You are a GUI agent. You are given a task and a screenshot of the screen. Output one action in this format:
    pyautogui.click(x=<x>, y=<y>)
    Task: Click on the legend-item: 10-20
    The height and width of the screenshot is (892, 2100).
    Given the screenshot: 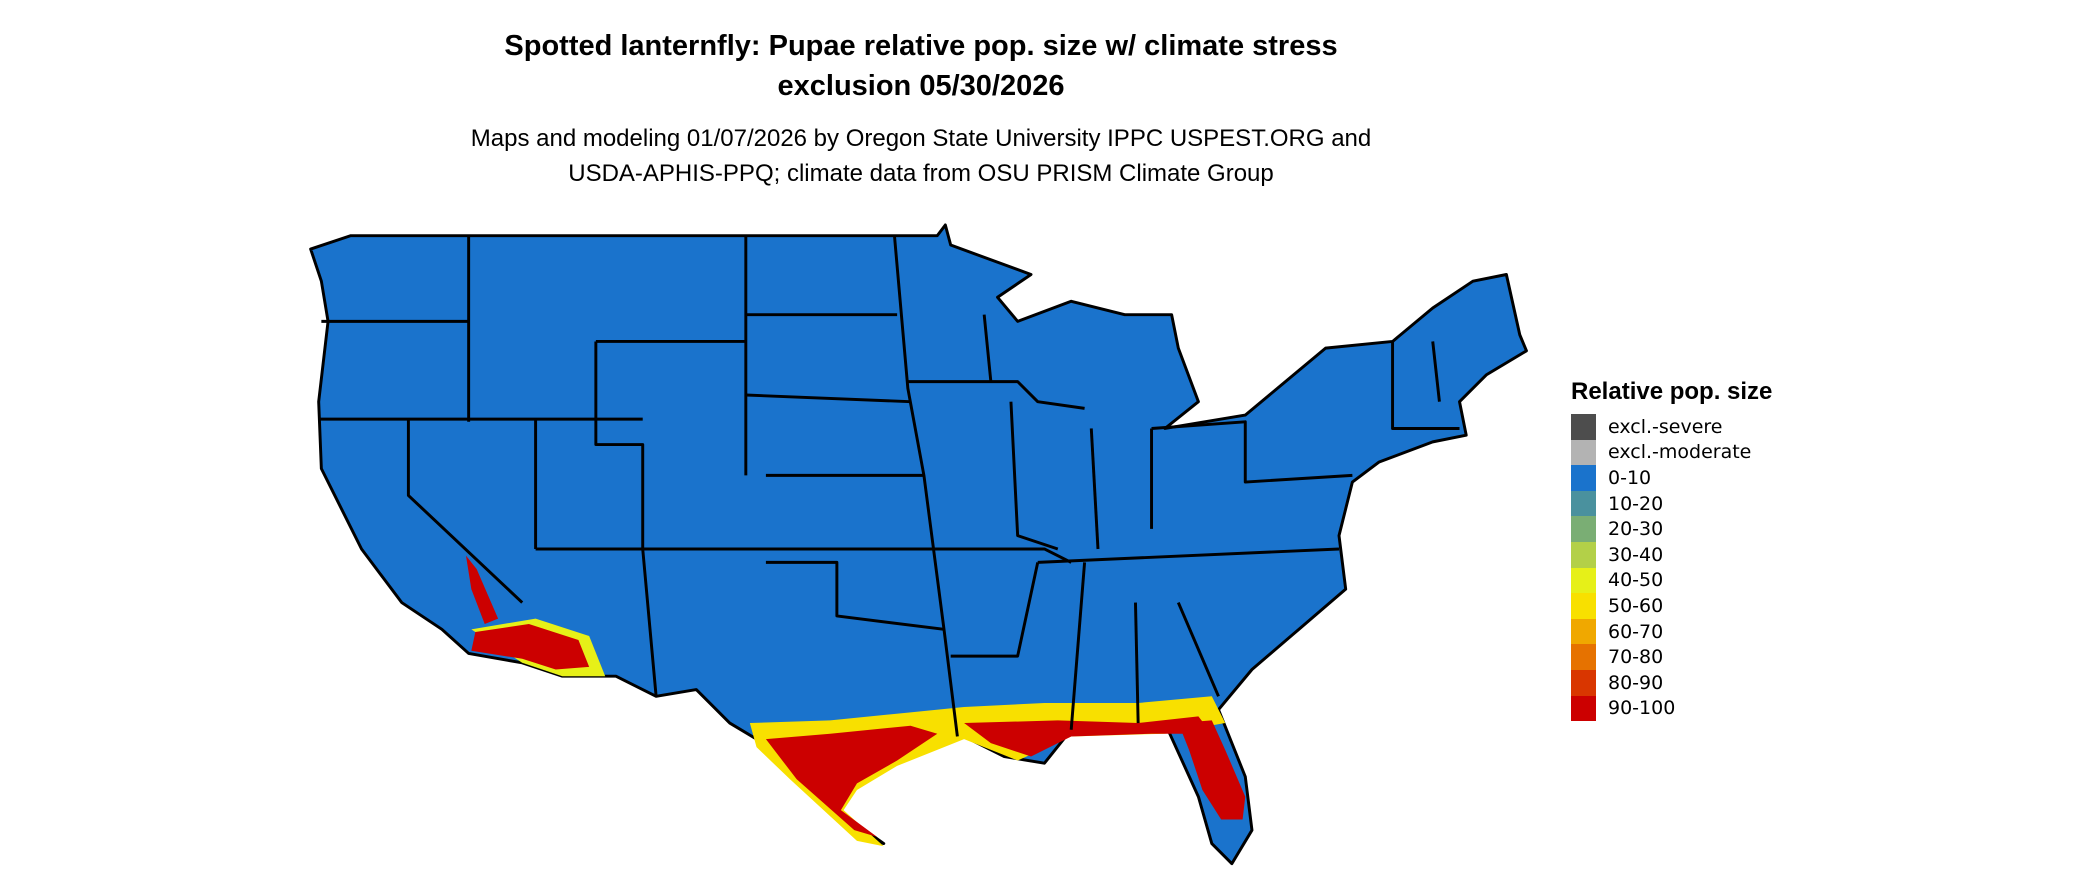 What is the action you would take?
    pyautogui.click(x=1671, y=503)
    